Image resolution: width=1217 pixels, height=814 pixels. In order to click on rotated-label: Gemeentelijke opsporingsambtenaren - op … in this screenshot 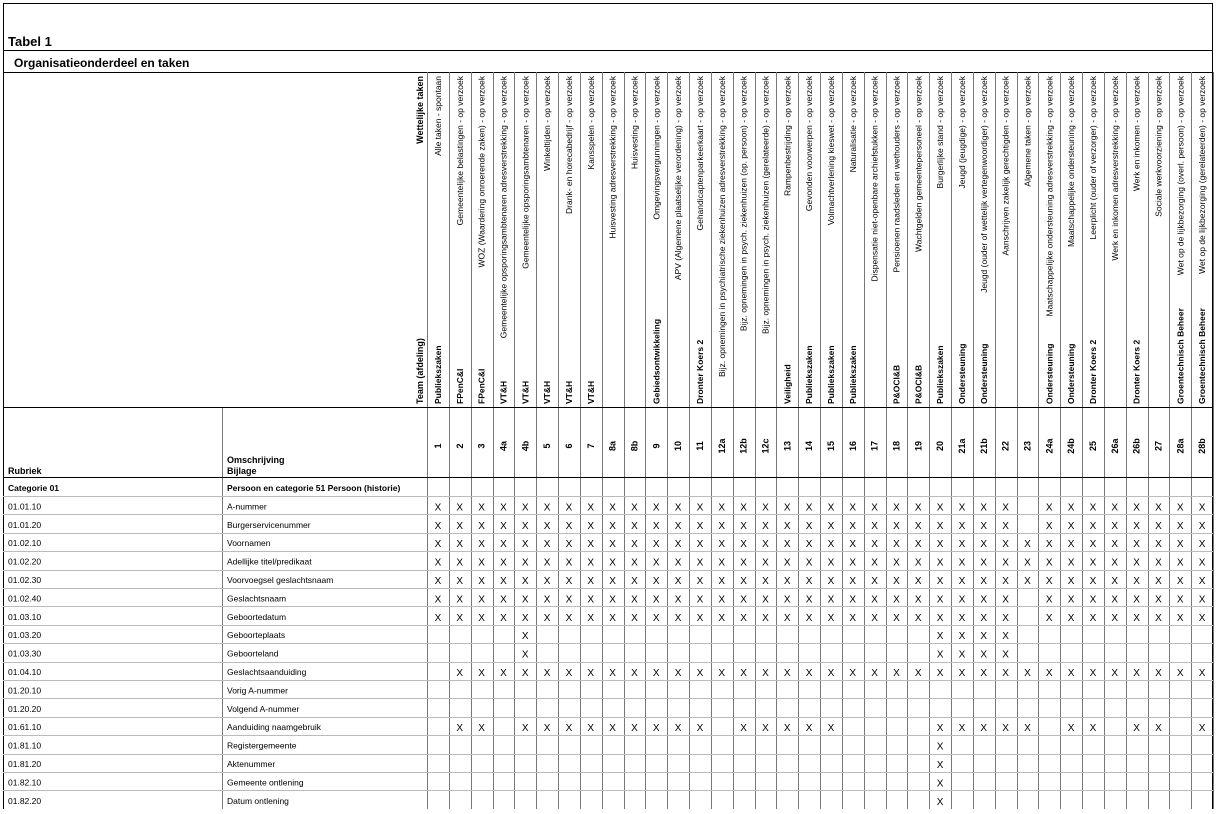, I will do `click(525, 172)`.